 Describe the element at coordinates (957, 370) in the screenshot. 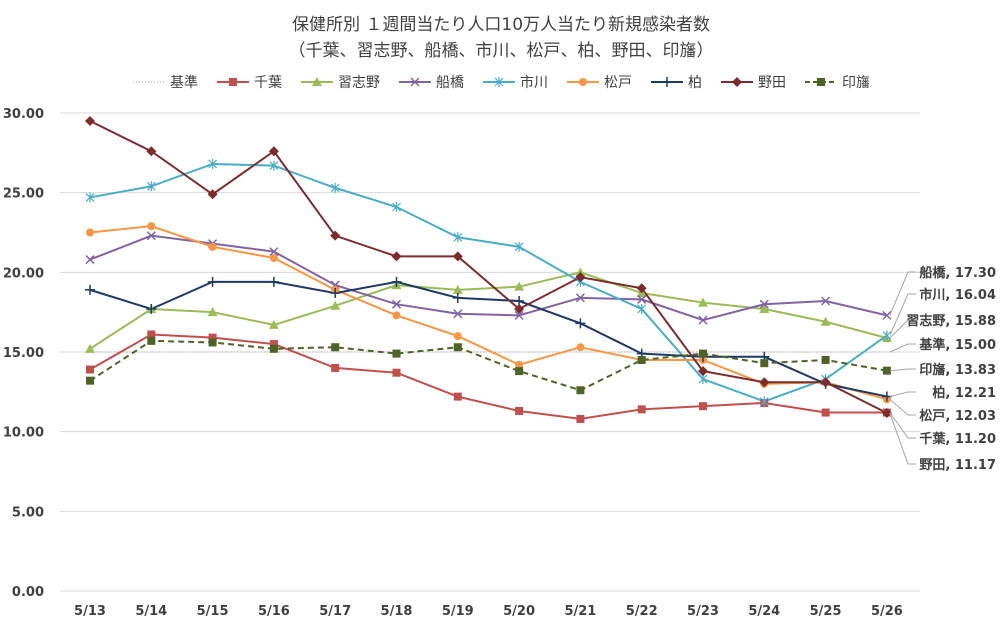

I see `end-label: 印旛, 13.83` at that location.